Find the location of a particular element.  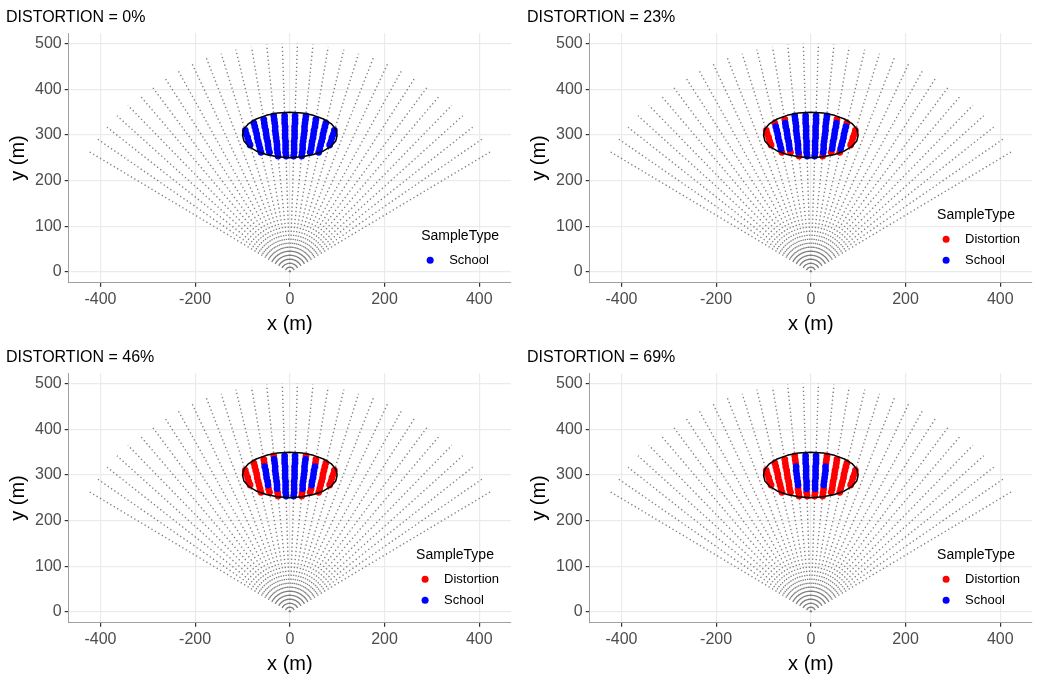

chart-title: DISTORTION = 69% is located at coordinates (601, 357).